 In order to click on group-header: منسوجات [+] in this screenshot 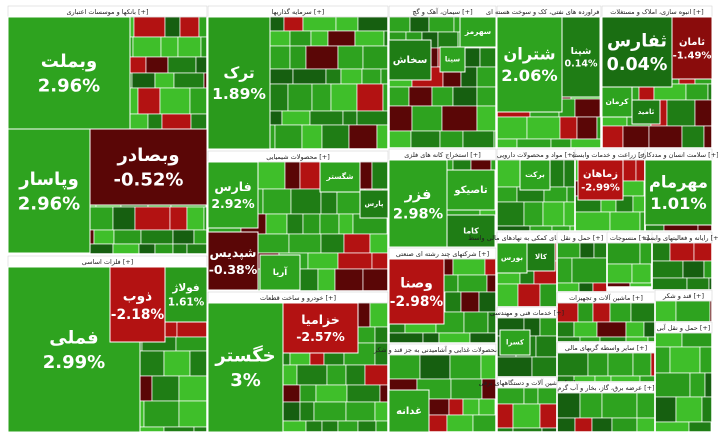, I will do `click(629, 238)`.